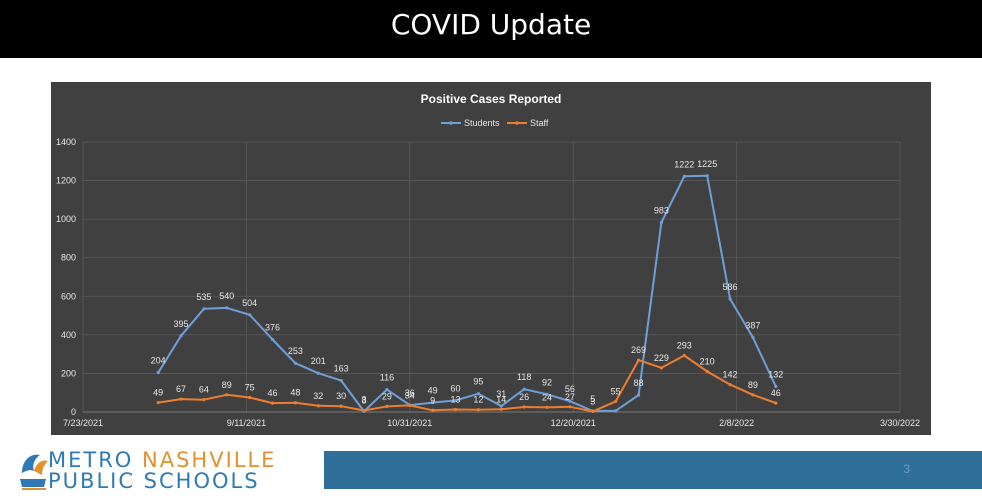  I want to click on data-label-staff: 34, so click(410, 395).